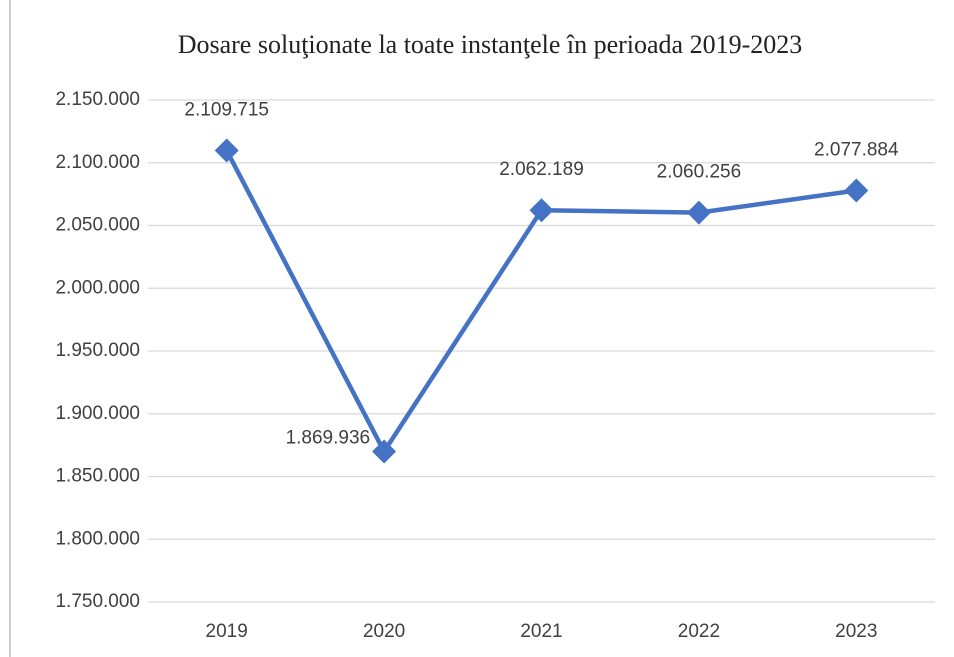 This screenshot has height=657, width=954. Describe the element at coordinates (97, 99) in the screenshot. I see `y-tick-label: 2.150.000` at that location.